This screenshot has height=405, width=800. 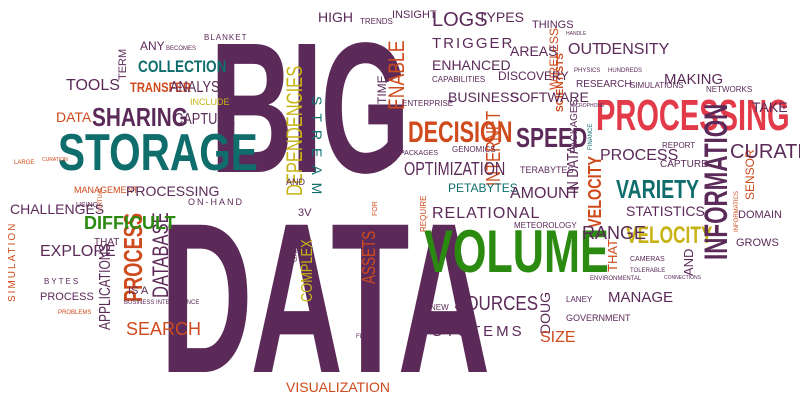 What do you see at coordinates (693, 115) in the screenshot?
I see `word-processing: PROCESSING` at bounding box center [693, 115].